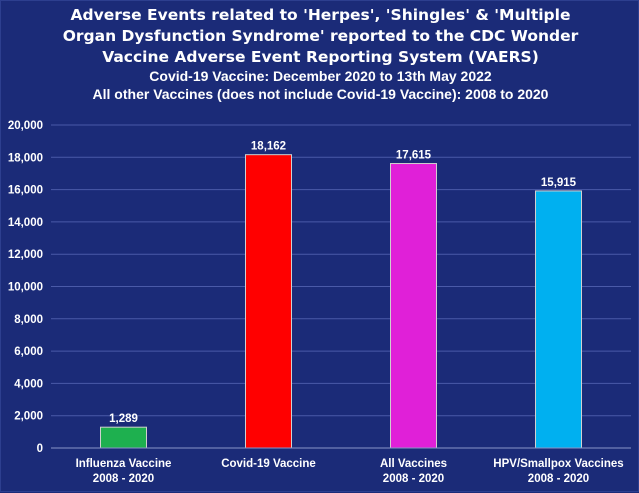 Image resolution: width=639 pixels, height=493 pixels. I want to click on y-tick-label: 10,000, so click(25, 288).